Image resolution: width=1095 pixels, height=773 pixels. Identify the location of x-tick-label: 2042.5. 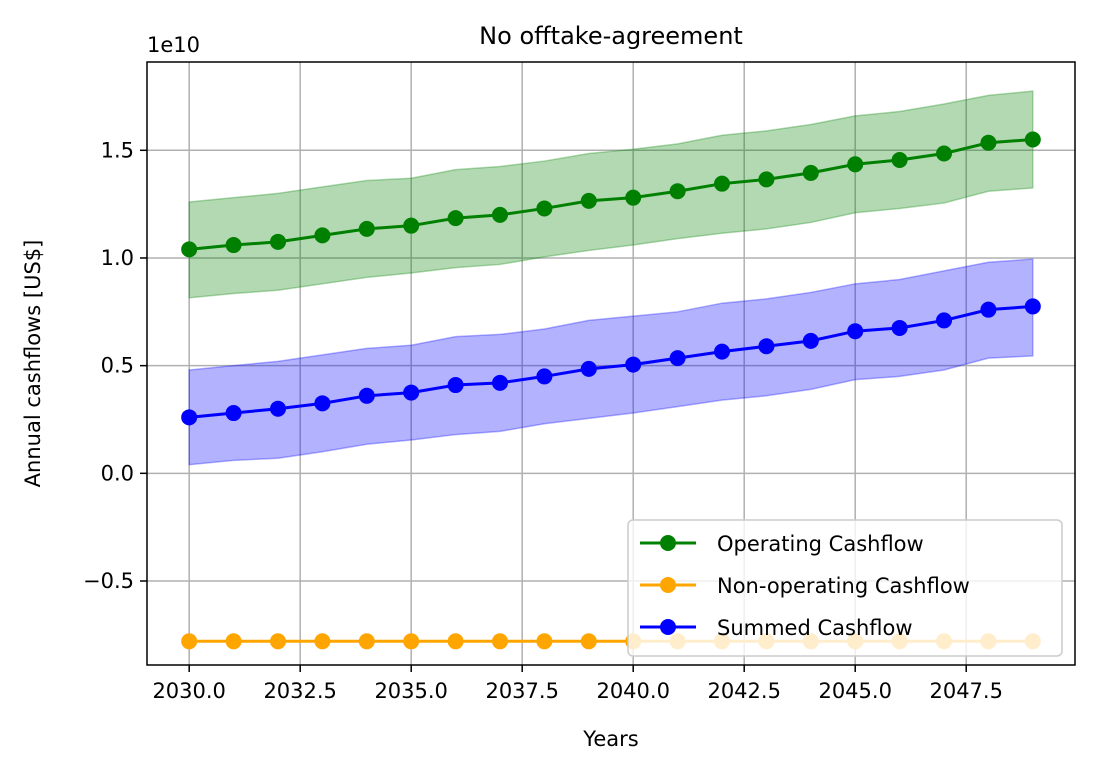
(743, 691).